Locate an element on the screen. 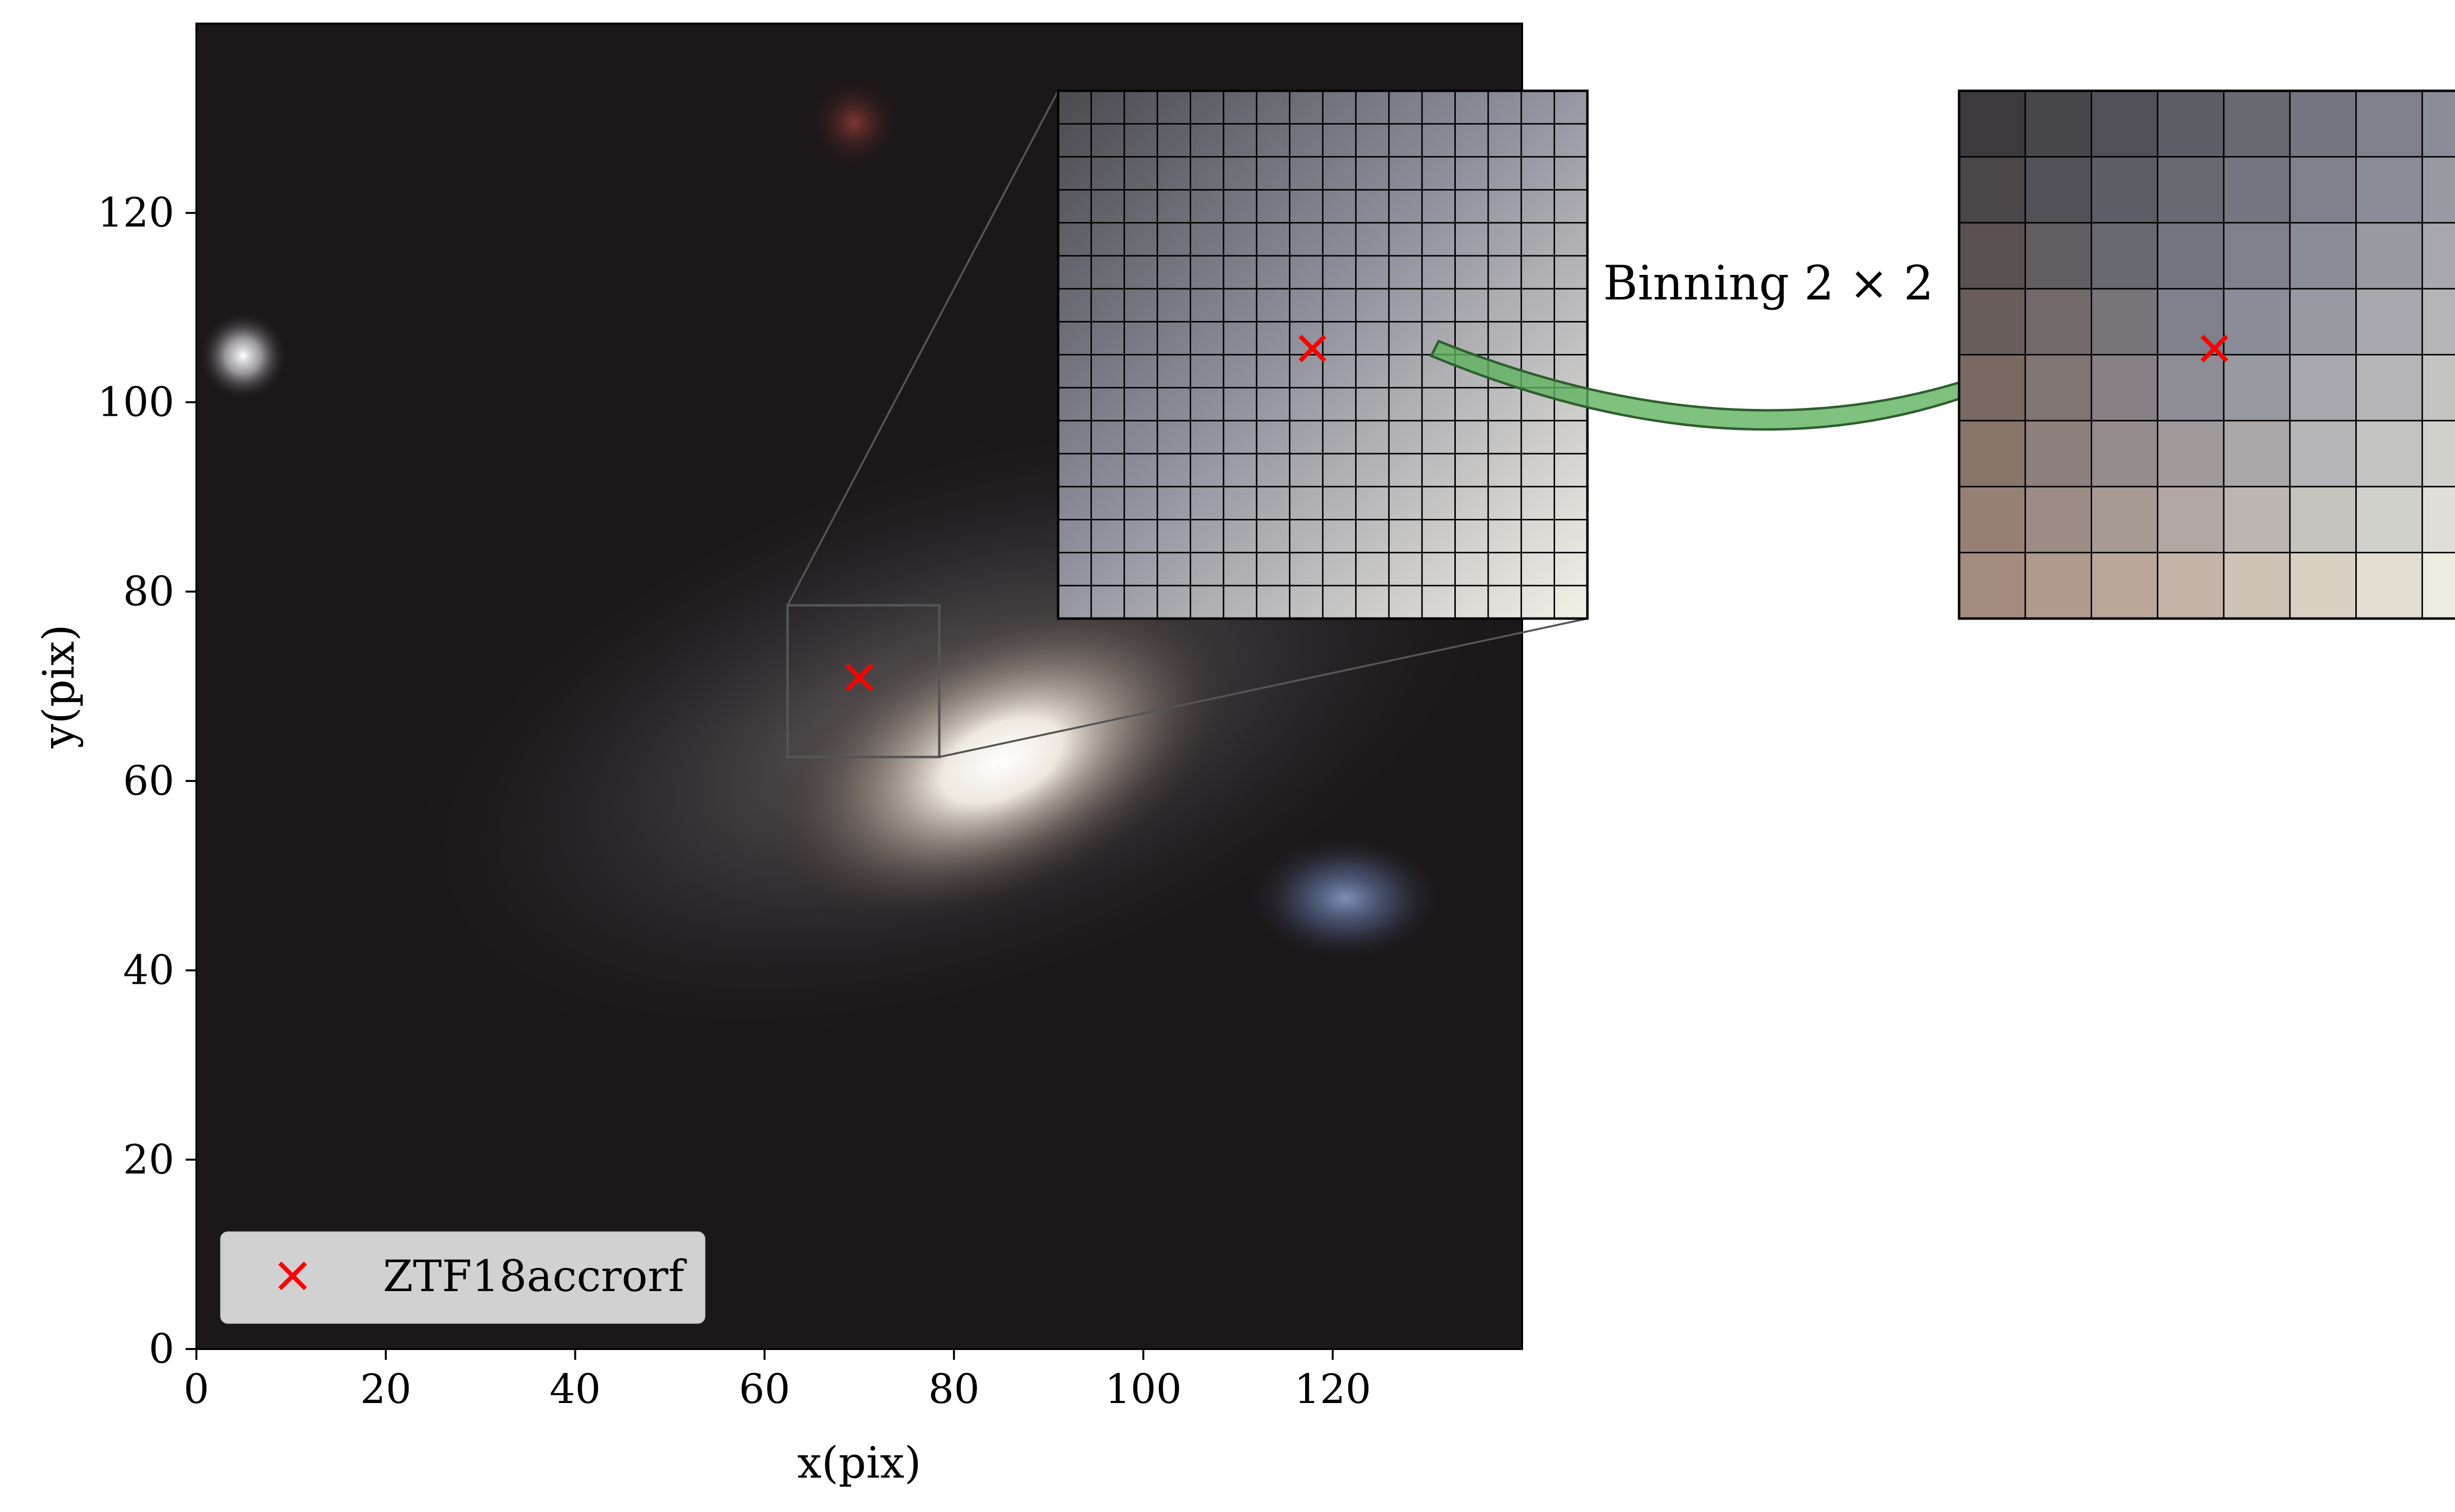 The image size is (2455, 1512). zoom-box is located at coordinates (863, 681).